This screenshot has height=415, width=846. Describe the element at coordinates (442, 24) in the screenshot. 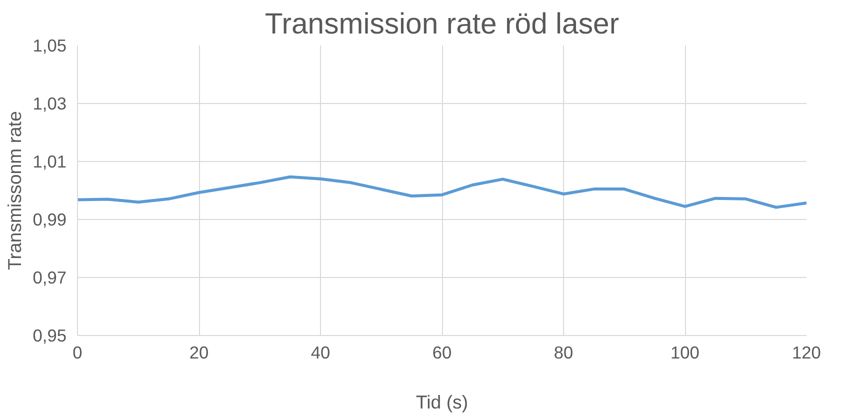

I see `chart-title: Transmission rate röd laser` at that location.